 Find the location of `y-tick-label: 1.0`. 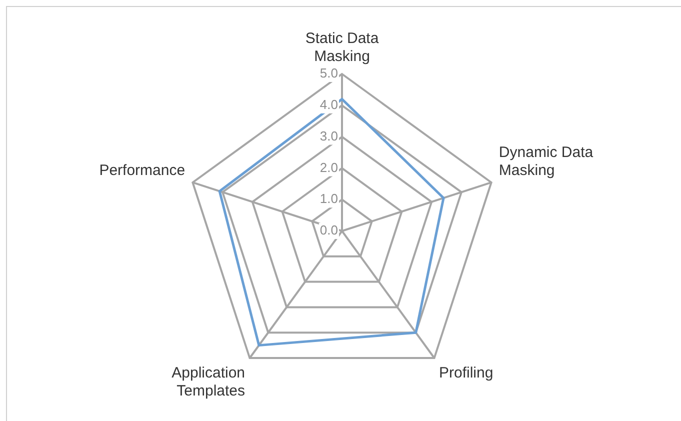

y-tick-label: 1.0 is located at coordinates (329, 198).